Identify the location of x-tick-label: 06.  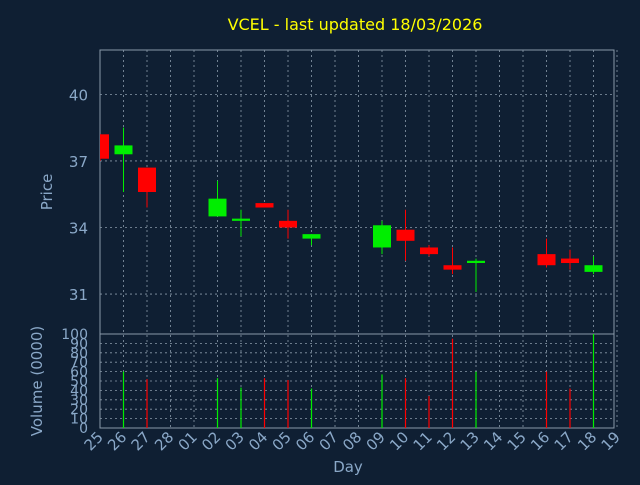
(305, 441).